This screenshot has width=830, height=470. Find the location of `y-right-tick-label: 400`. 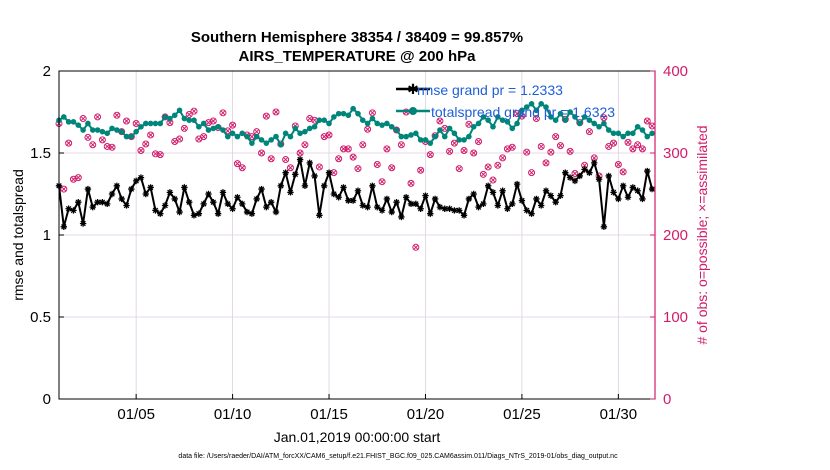

y-right-tick-label: 400 is located at coordinates (675, 71).